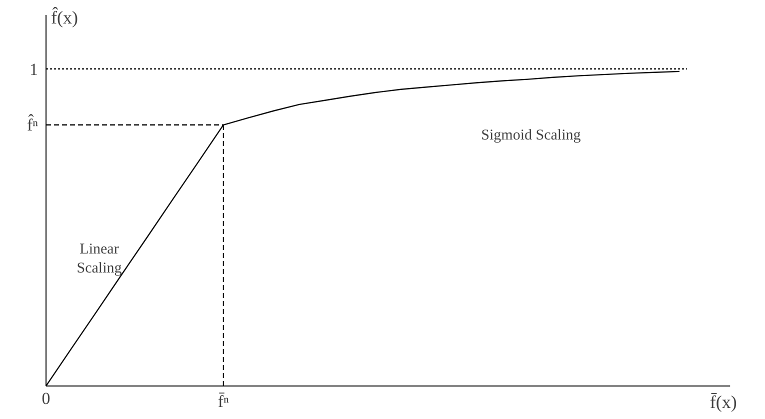 The image size is (765, 419). What do you see at coordinates (34, 69) in the screenshot?
I see `ref-line-label: 1` at bounding box center [34, 69].